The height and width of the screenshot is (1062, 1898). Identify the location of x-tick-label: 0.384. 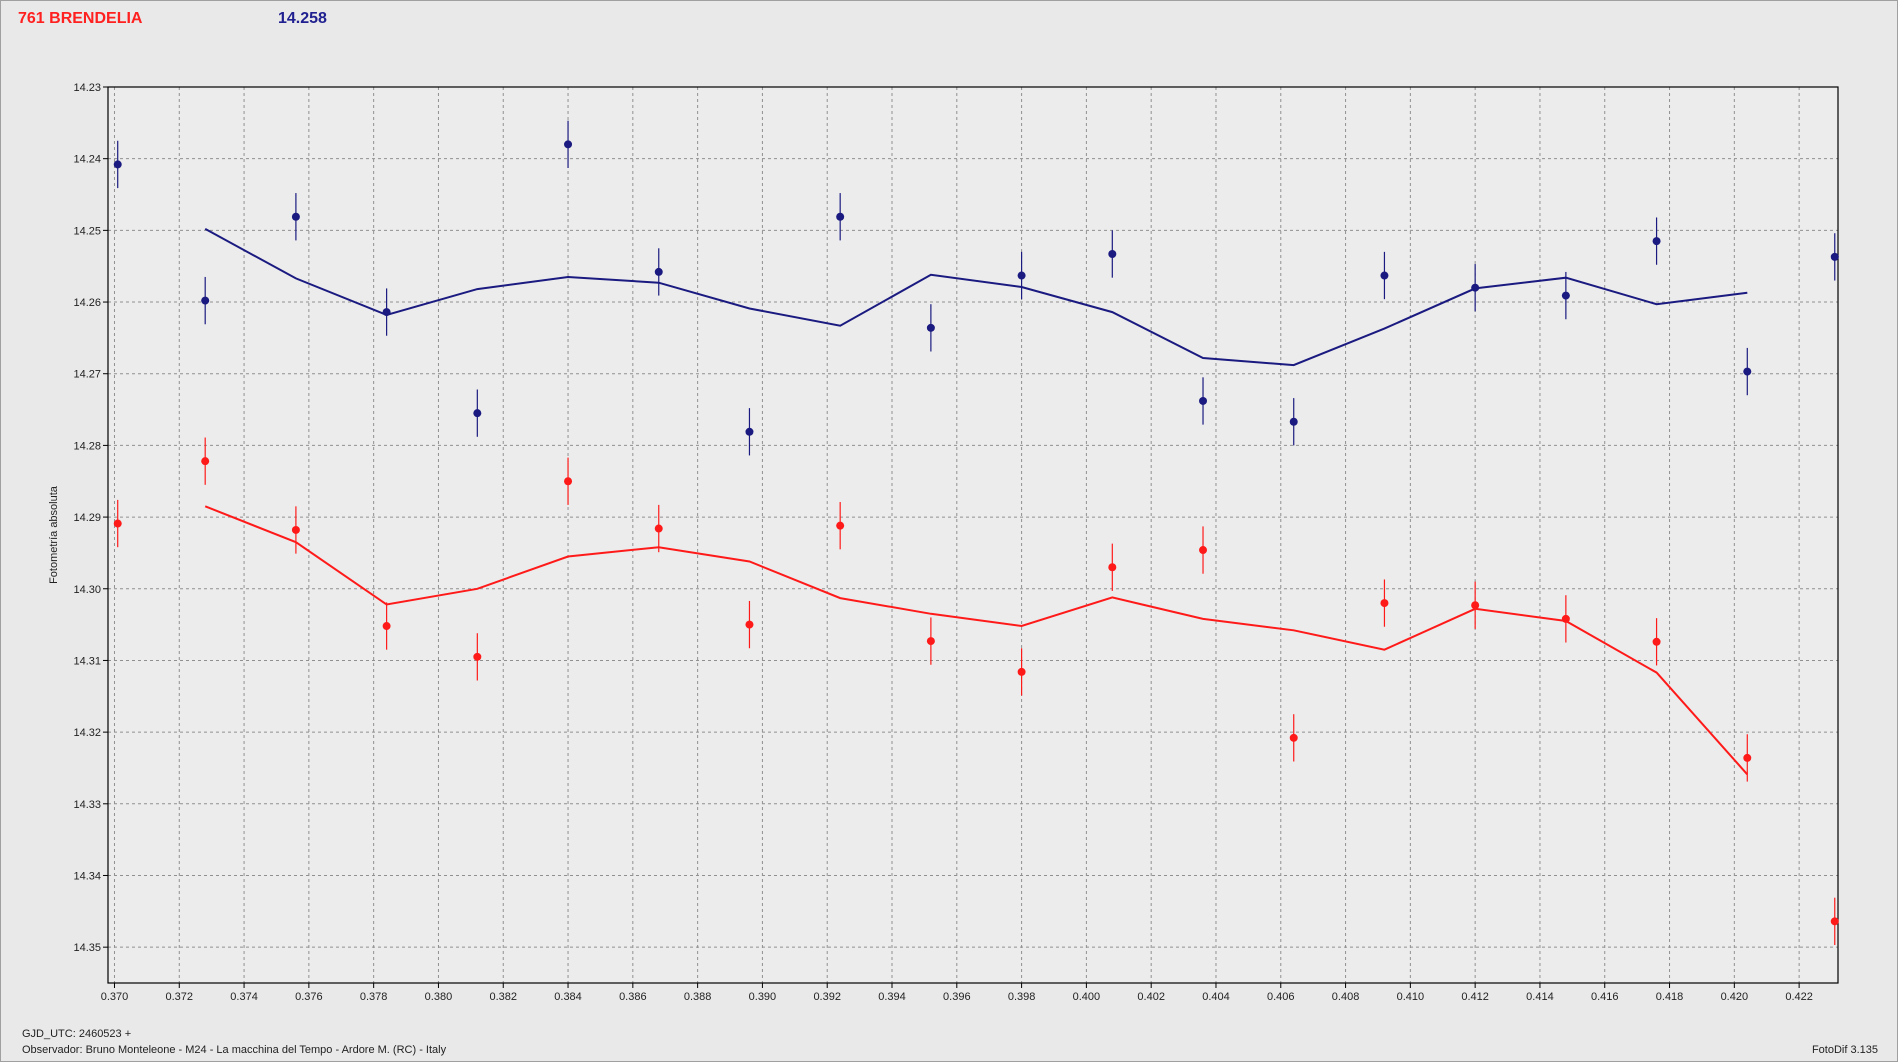
(568, 997).